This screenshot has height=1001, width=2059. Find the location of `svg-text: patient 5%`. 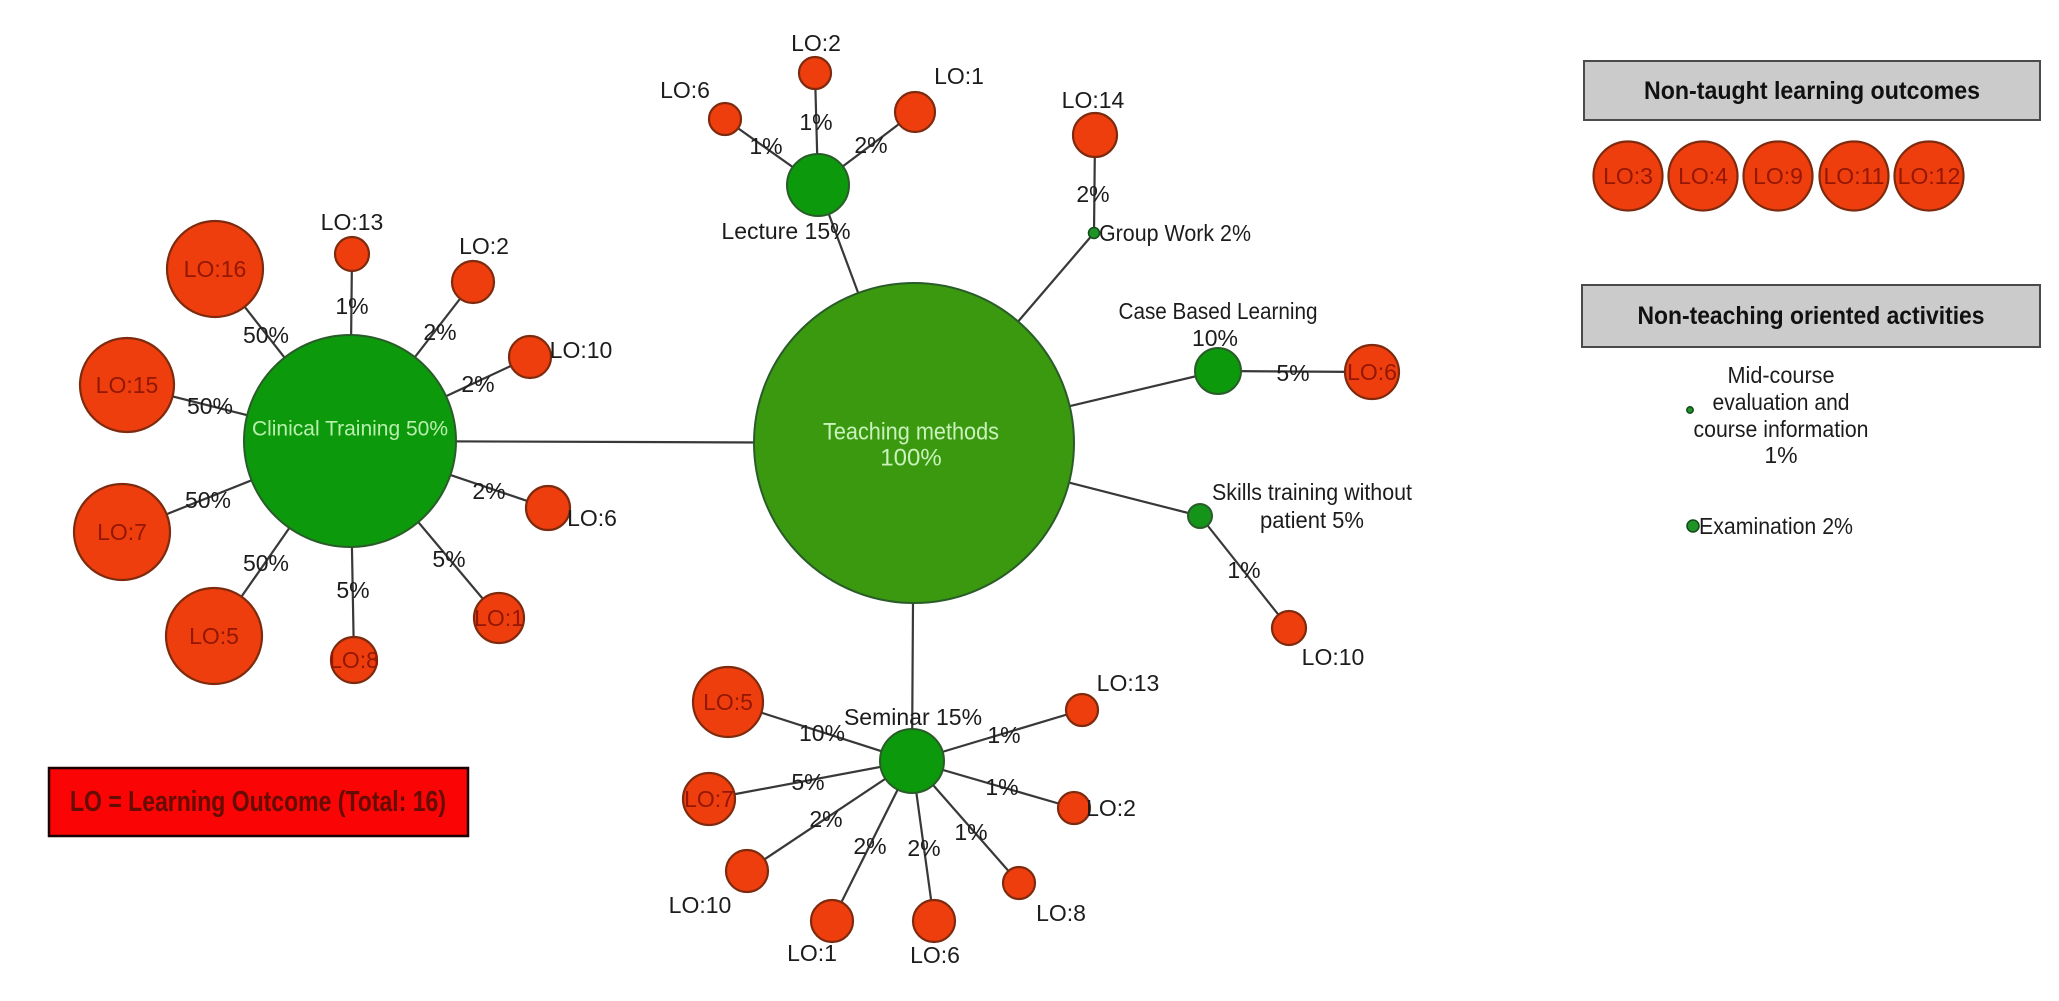

svg-text: patient 5% is located at coordinates (1312, 520).